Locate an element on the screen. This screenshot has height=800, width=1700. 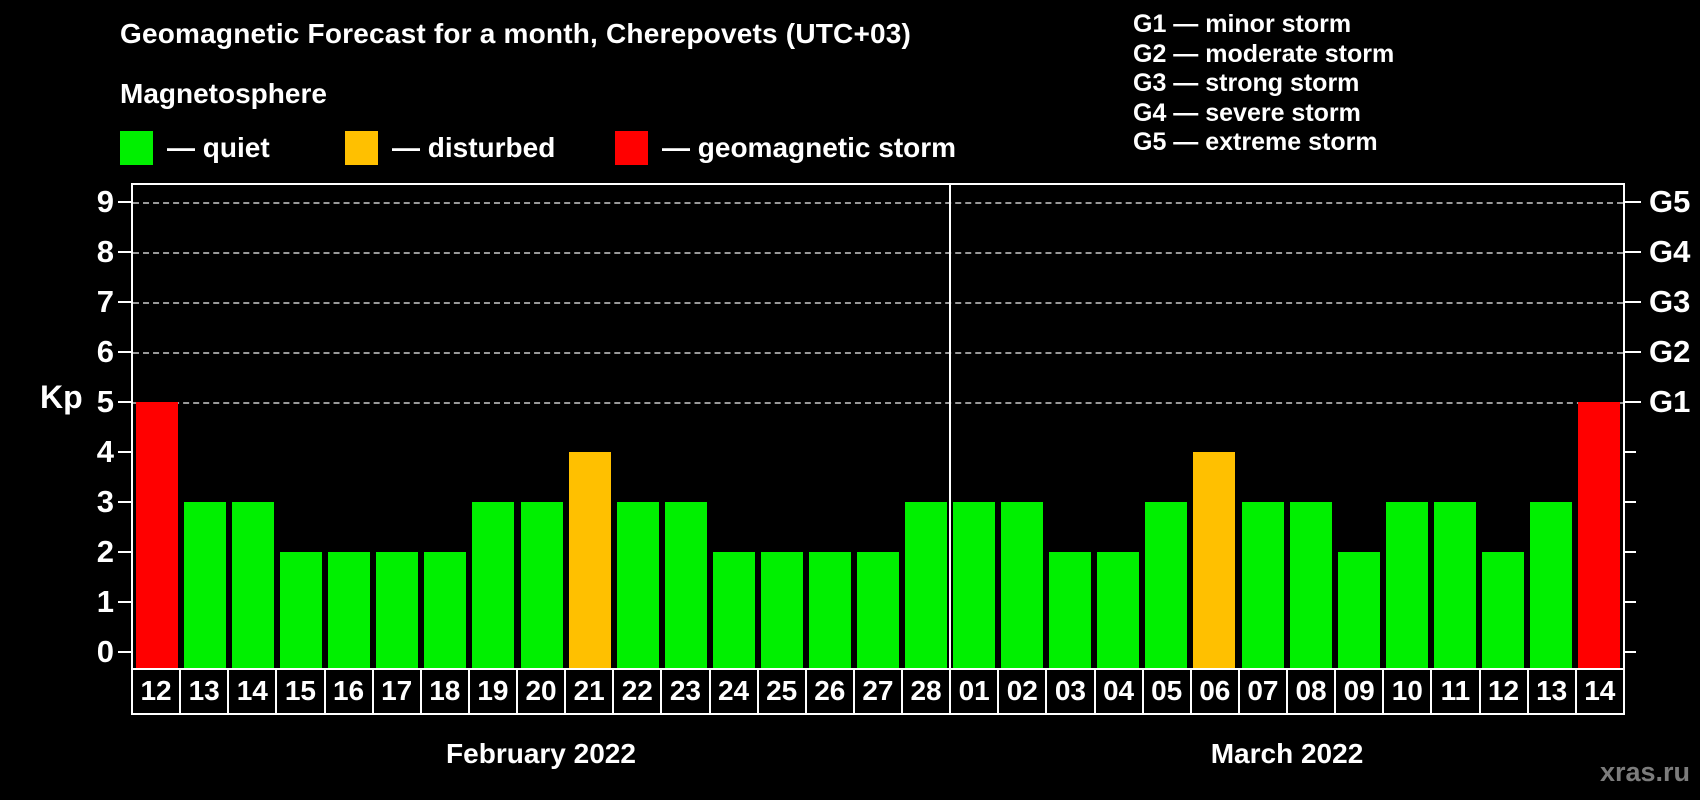
day-label-cell: 18 is located at coordinates (444, 691).